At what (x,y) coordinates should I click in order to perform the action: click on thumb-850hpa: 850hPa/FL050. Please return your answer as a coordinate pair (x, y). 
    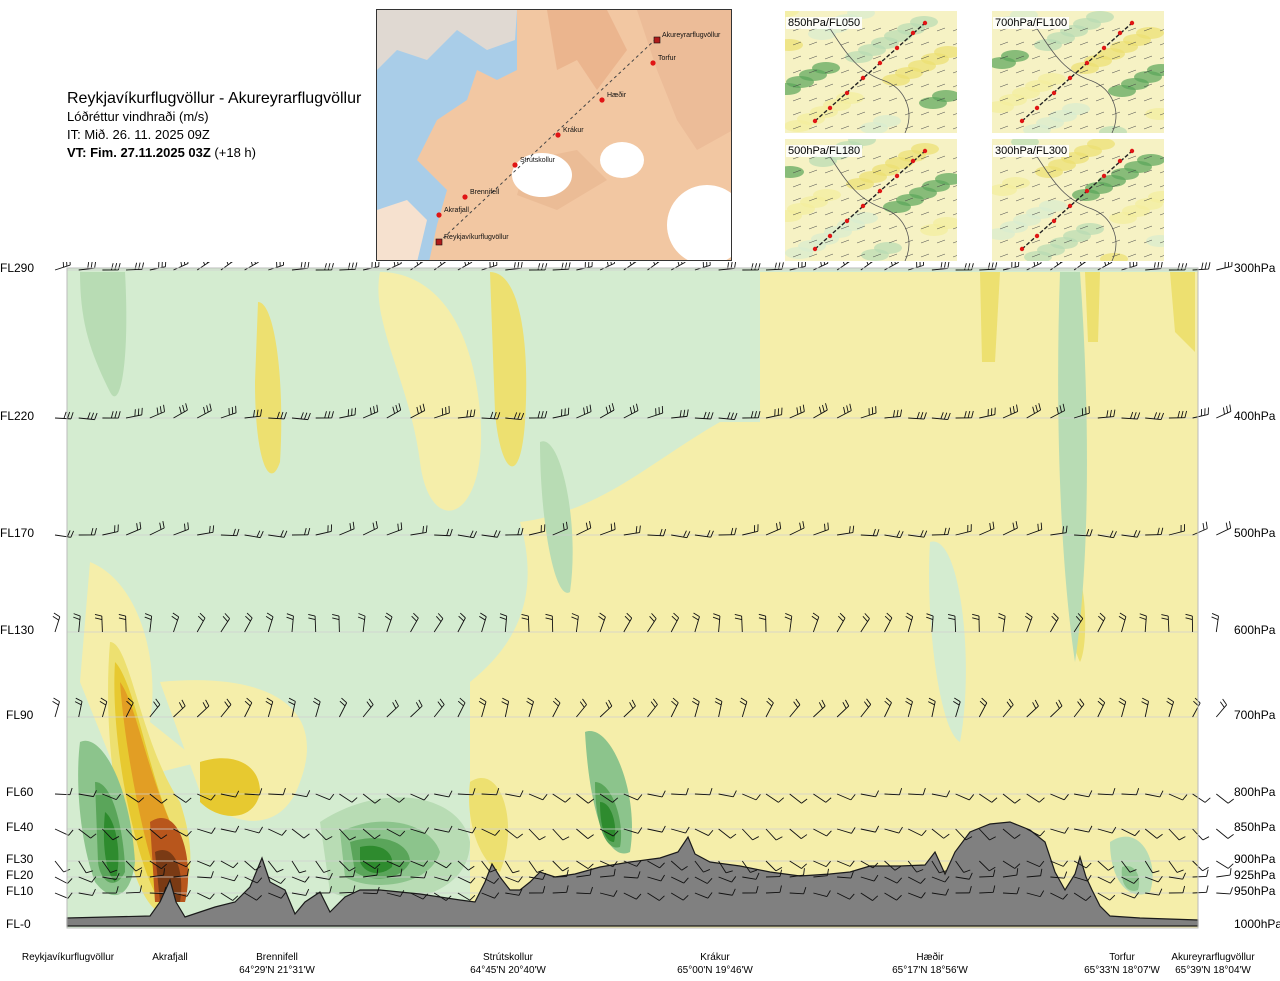
    Looking at the image, I should click on (871, 72).